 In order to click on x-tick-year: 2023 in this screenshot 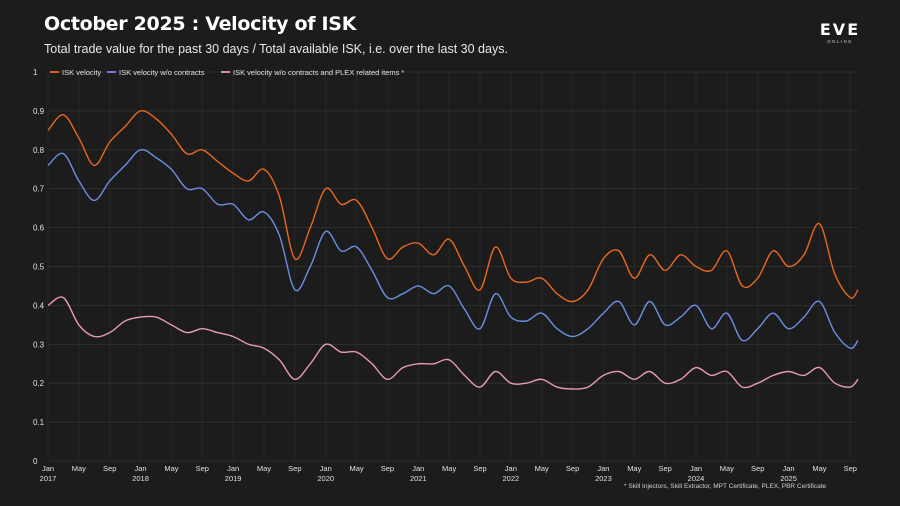, I will do `click(603, 478)`.